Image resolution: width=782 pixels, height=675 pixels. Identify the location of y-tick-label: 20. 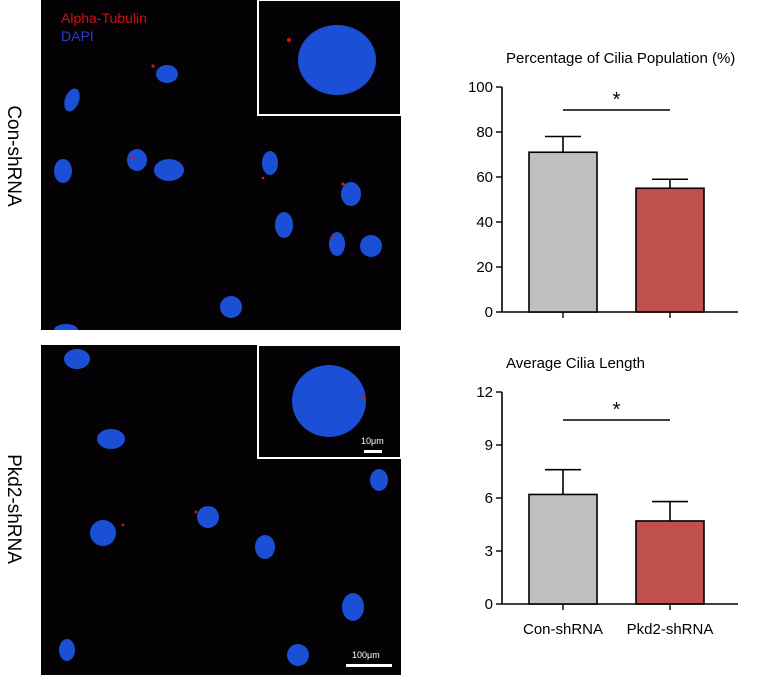
(484, 267).